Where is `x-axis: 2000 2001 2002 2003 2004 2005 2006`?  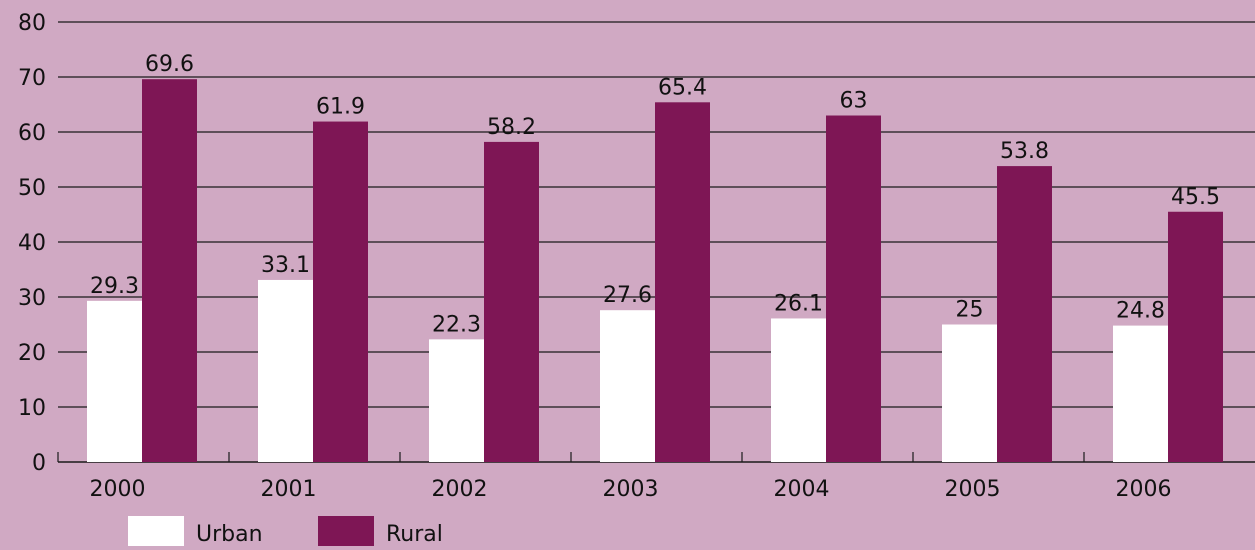 x-axis: 2000 2001 2002 2003 2004 2005 2006 is located at coordinates (631, 477).